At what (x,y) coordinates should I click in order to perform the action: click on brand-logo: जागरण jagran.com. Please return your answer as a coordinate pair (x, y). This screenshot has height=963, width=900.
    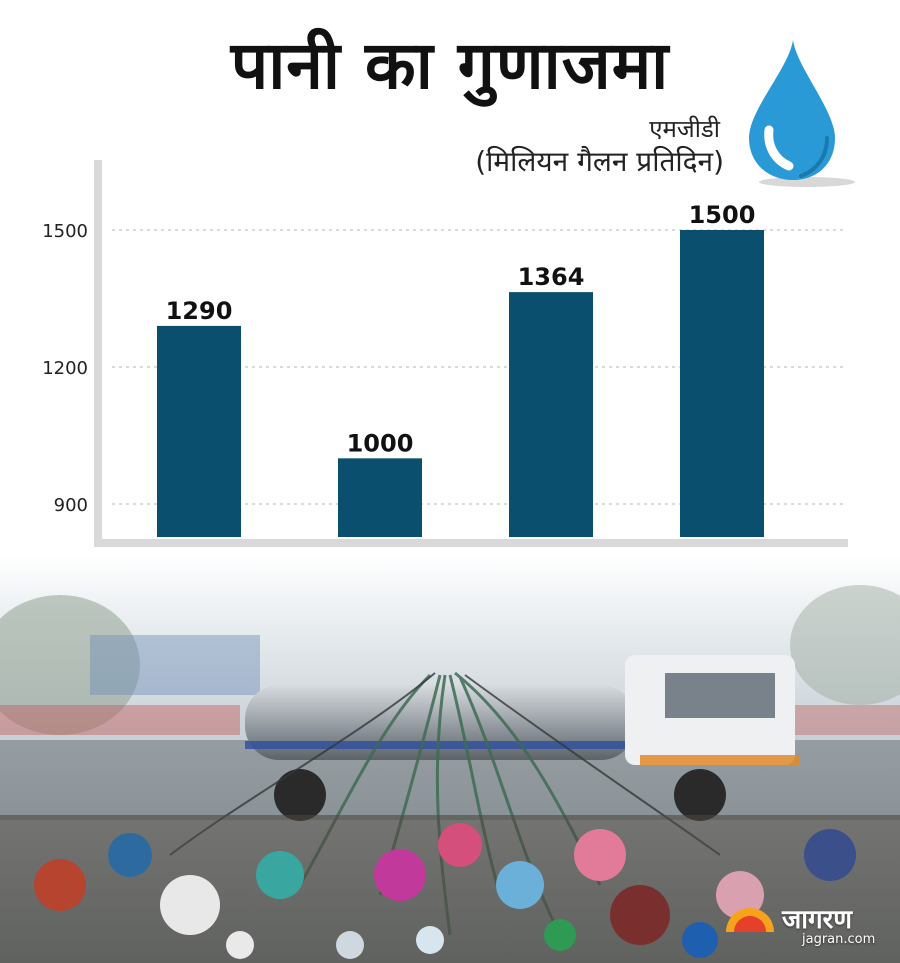
    Looking at the image, I should click on (807, 926).